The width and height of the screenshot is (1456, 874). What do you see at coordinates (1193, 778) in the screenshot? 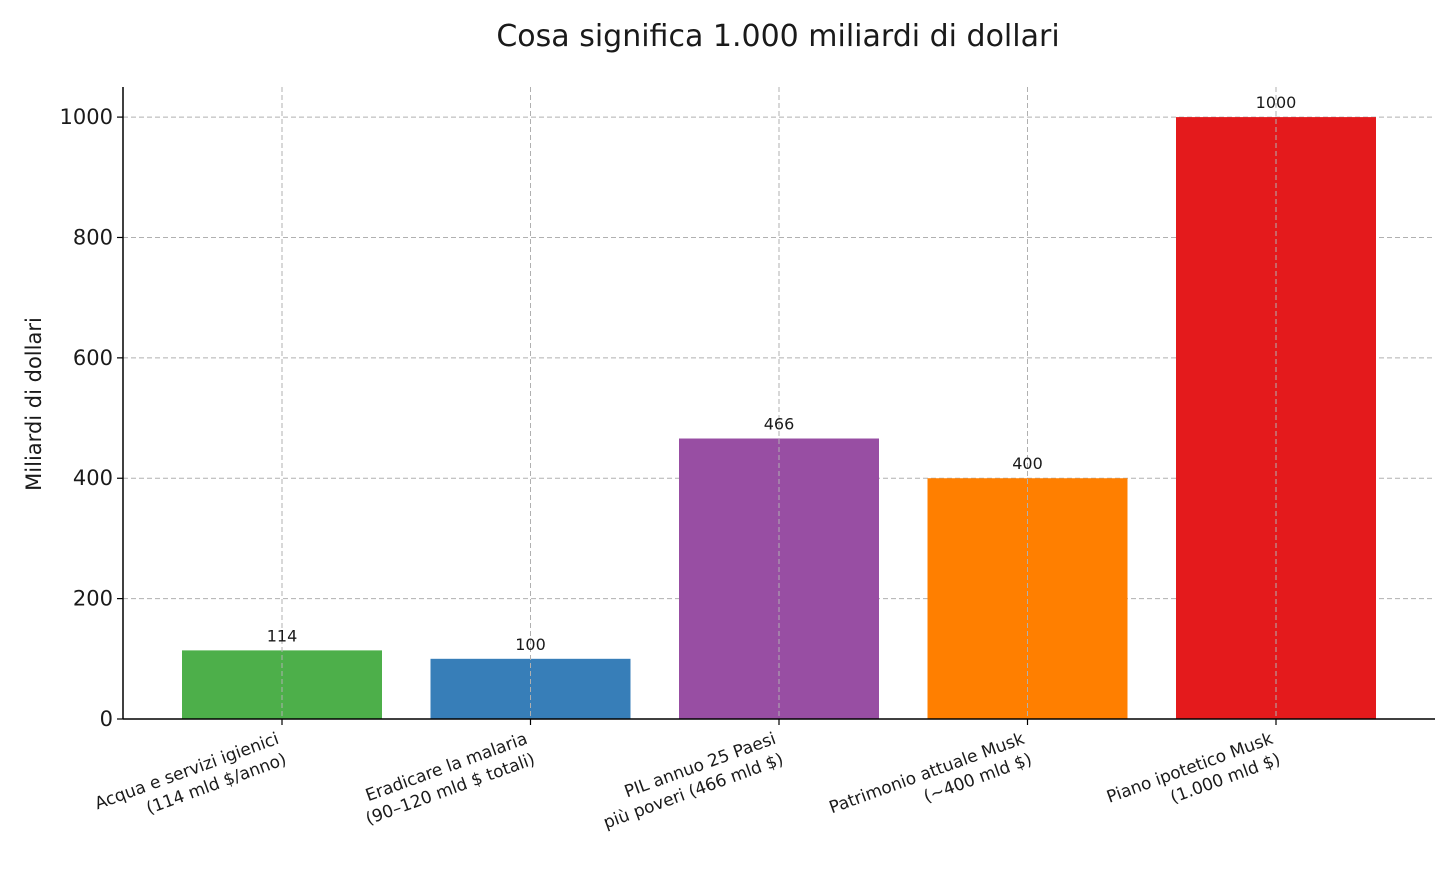
I see `x-tick-label-5: Piano ipotetico Musk(1.000 mld $)` at bounding box center [1193, 778].